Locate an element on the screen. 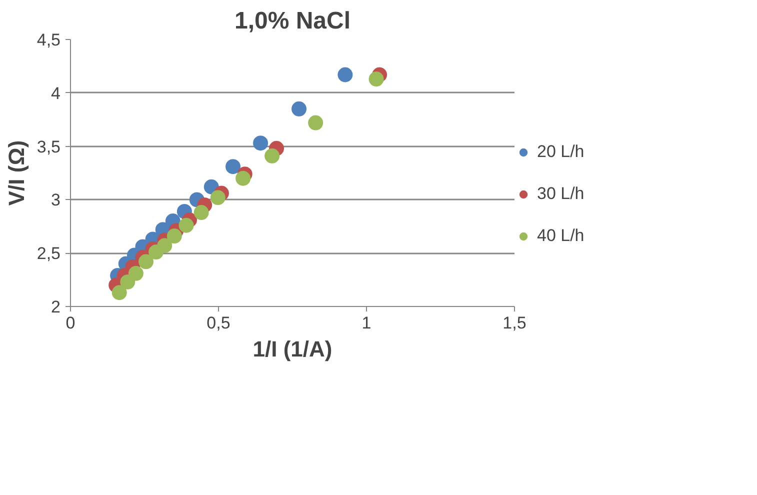 This screenshot has width=757, height=495. x-axis-title: 1/I (1/A) is located at coordinates (292, 349).